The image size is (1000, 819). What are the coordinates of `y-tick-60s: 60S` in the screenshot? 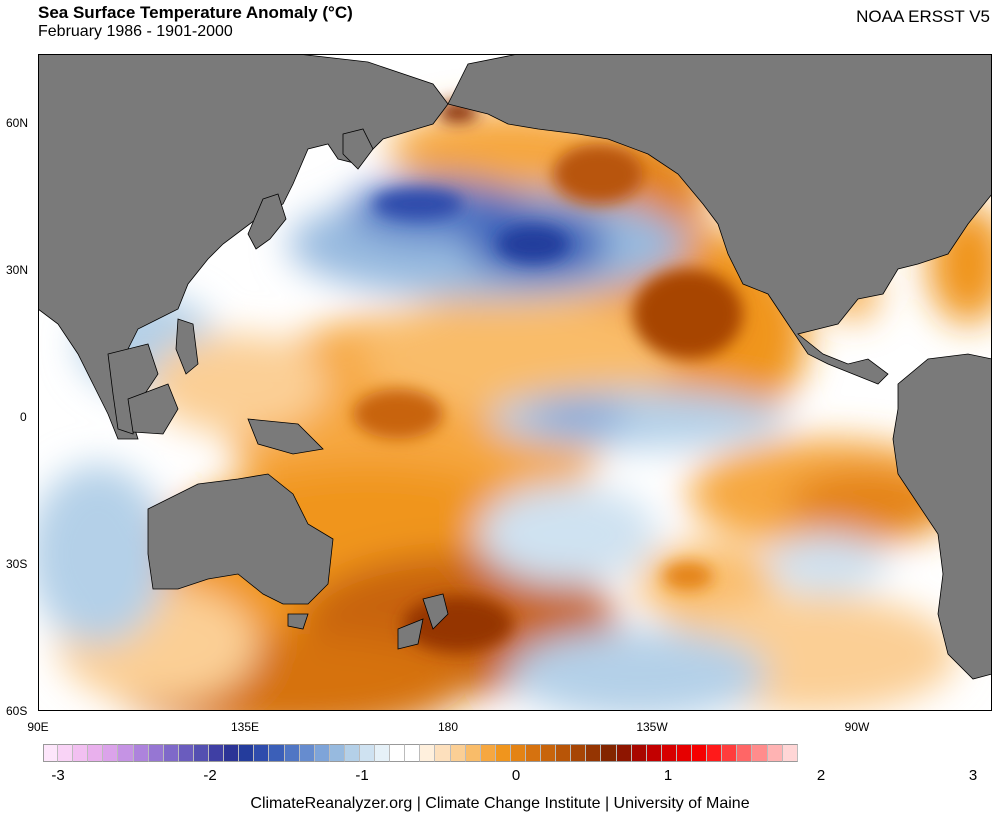 It's located at (17, 711).